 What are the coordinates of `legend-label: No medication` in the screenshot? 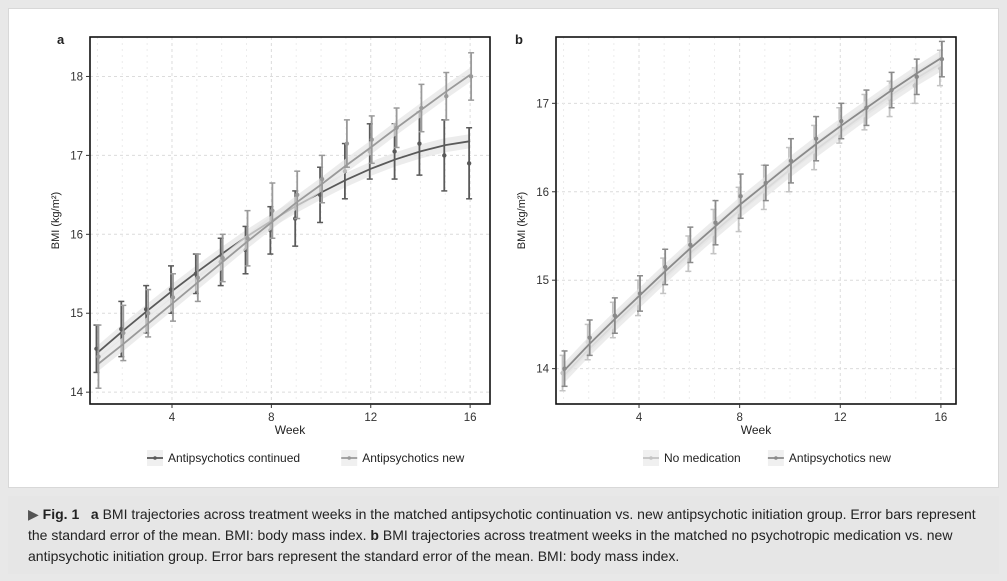 It's located at (702, 458).